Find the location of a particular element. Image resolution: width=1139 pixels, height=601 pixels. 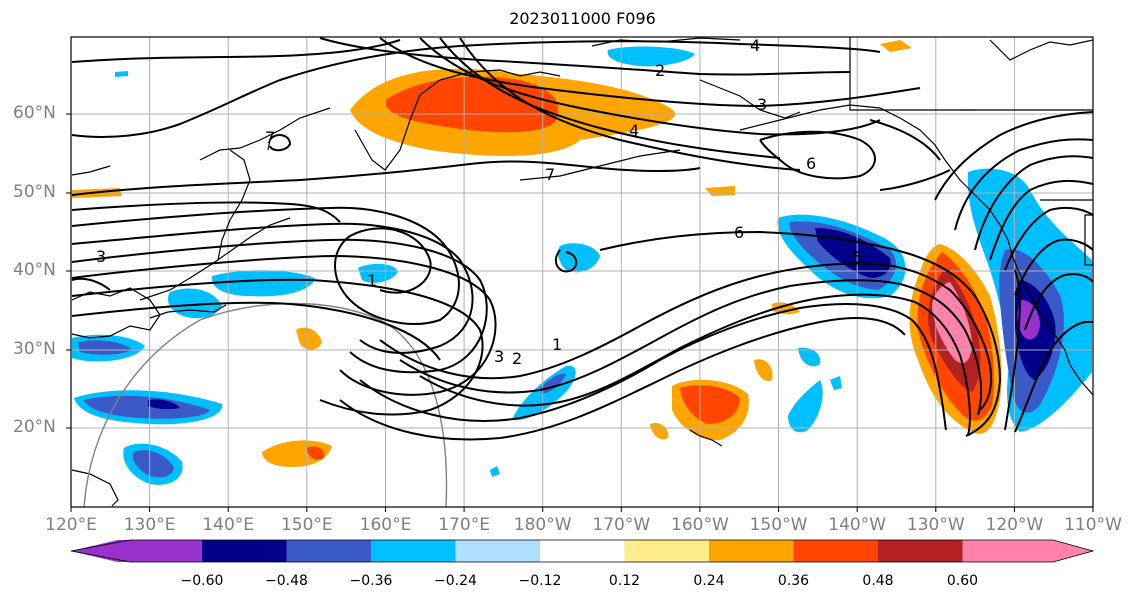

lon-label: 160°E is located at coordinates (385, 525).